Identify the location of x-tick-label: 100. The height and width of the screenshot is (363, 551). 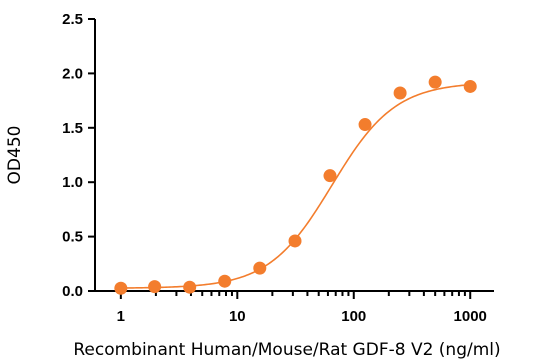
(353, 316).